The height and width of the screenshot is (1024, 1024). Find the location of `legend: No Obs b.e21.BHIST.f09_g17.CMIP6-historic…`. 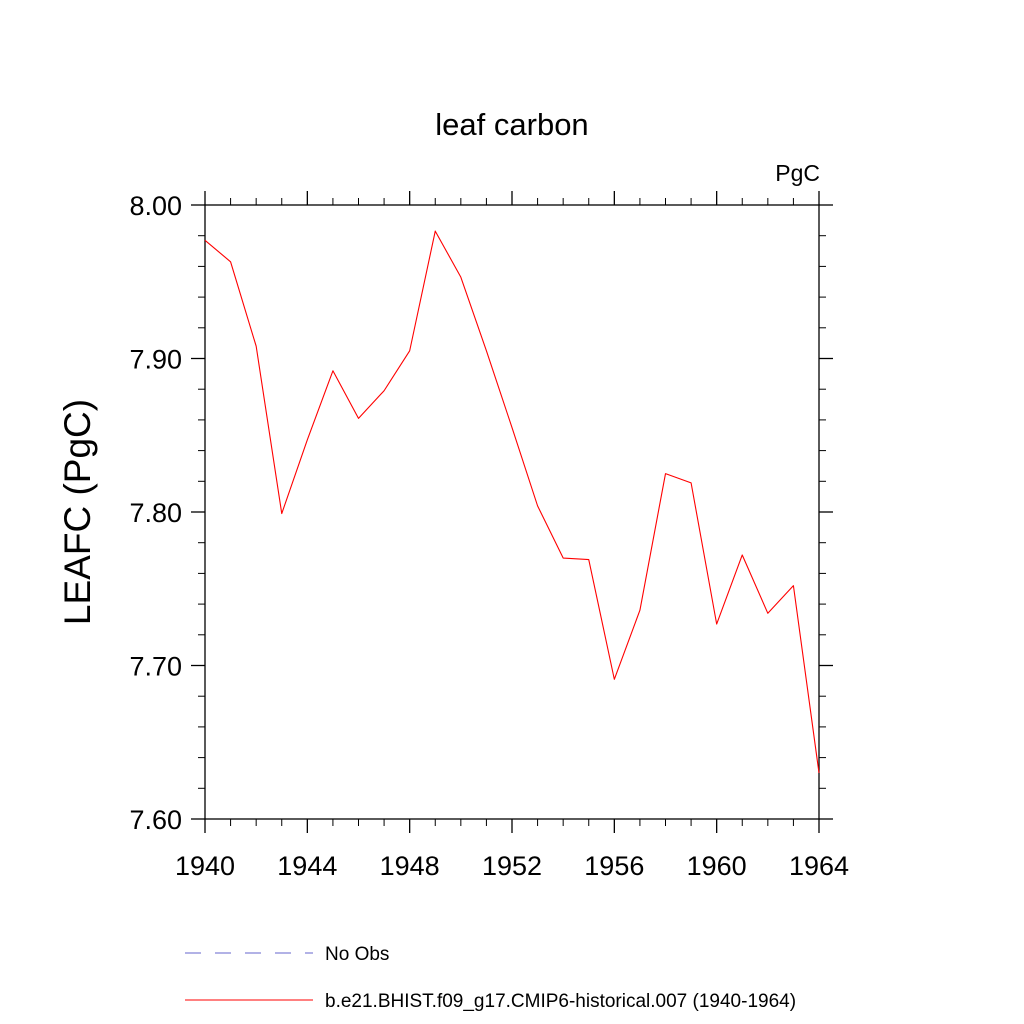

legend: No Obs b.e21.BHIST.f09_g17.CMIP6-historic… is located at coordinates (490, 978).